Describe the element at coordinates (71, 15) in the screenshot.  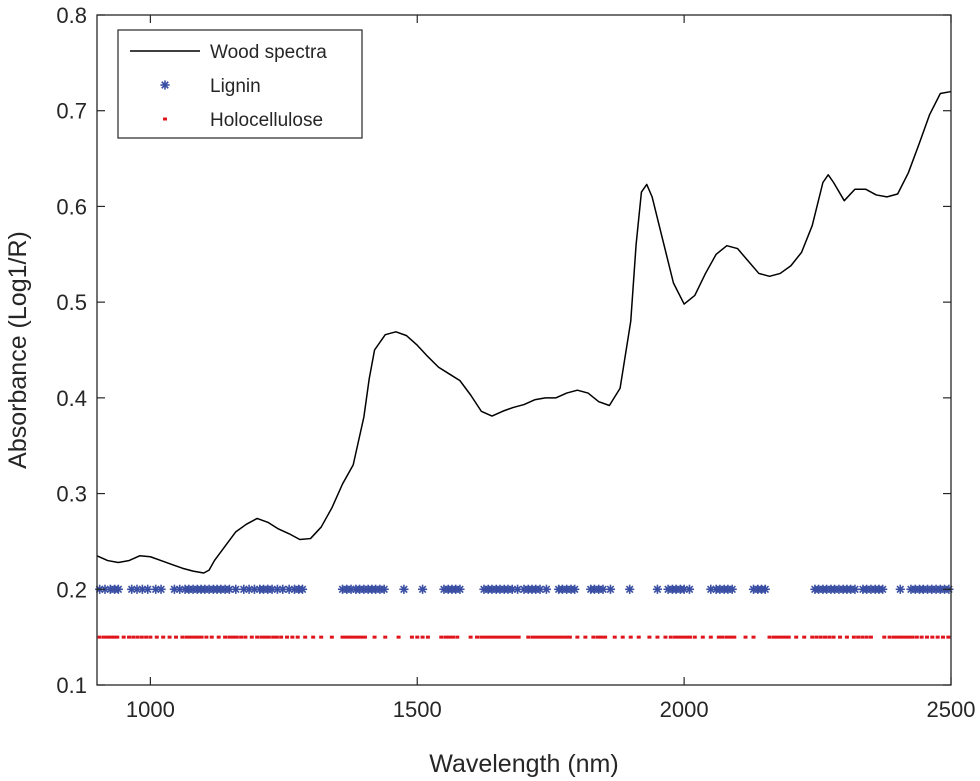
I see `y-tick-label: 0.8` at that location.